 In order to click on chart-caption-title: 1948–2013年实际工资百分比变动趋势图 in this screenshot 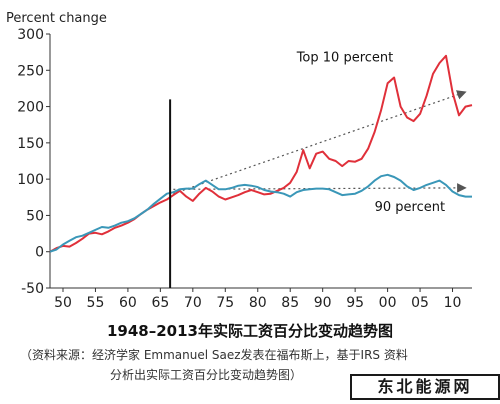, I will do `click(250, 331)`.